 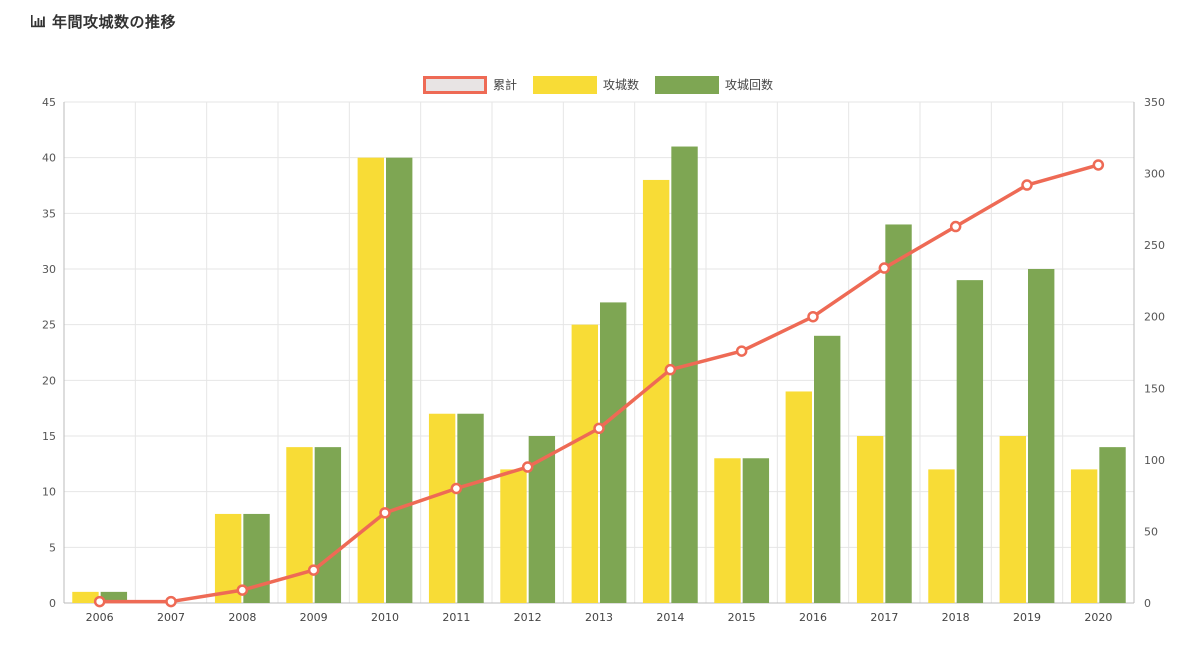 I want to click on chart-header: 年間攻城数の推移, so click(x=103, y=21).